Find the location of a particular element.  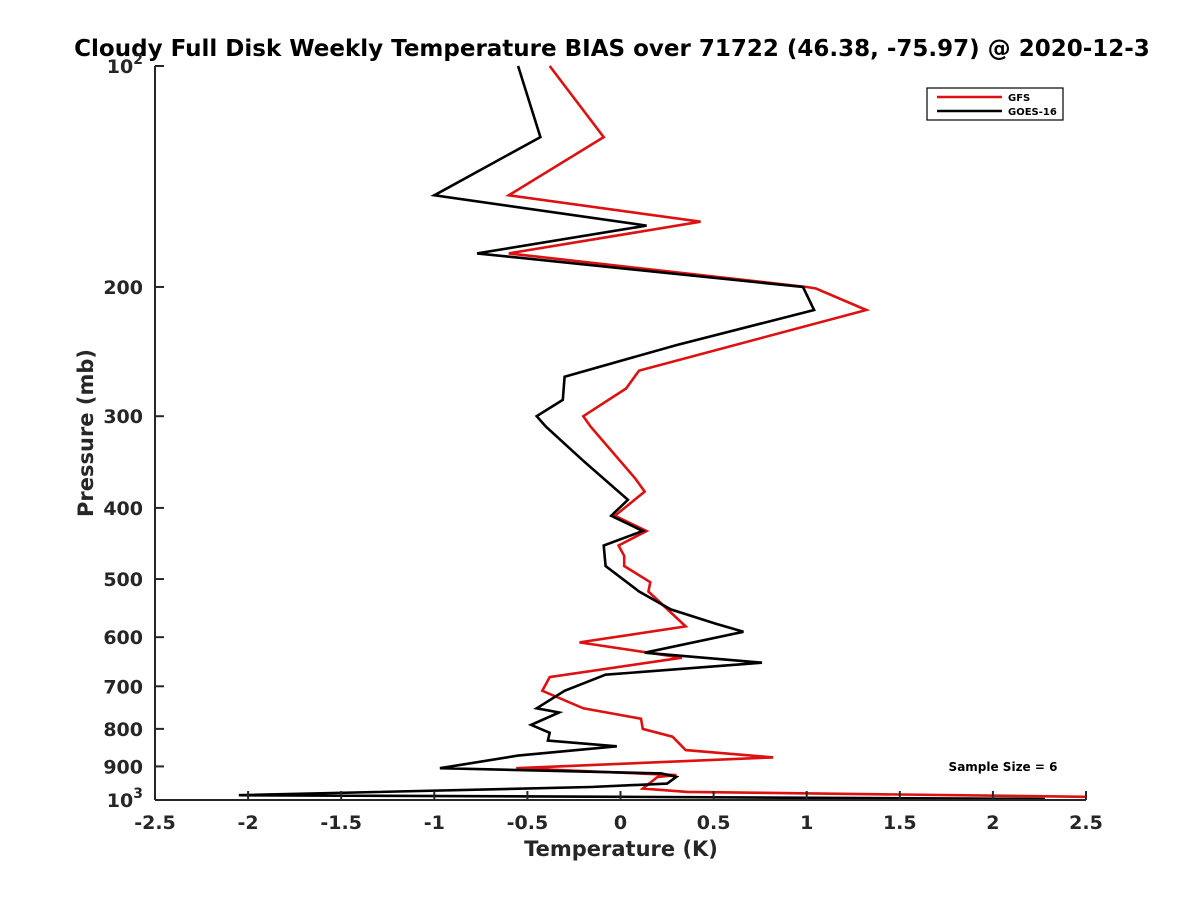

x-ticks: -2.5 -2 -1.5 -1 -0.5 0 0.5 1 1.5 2 2.5 is located at coordinates (618, 812).